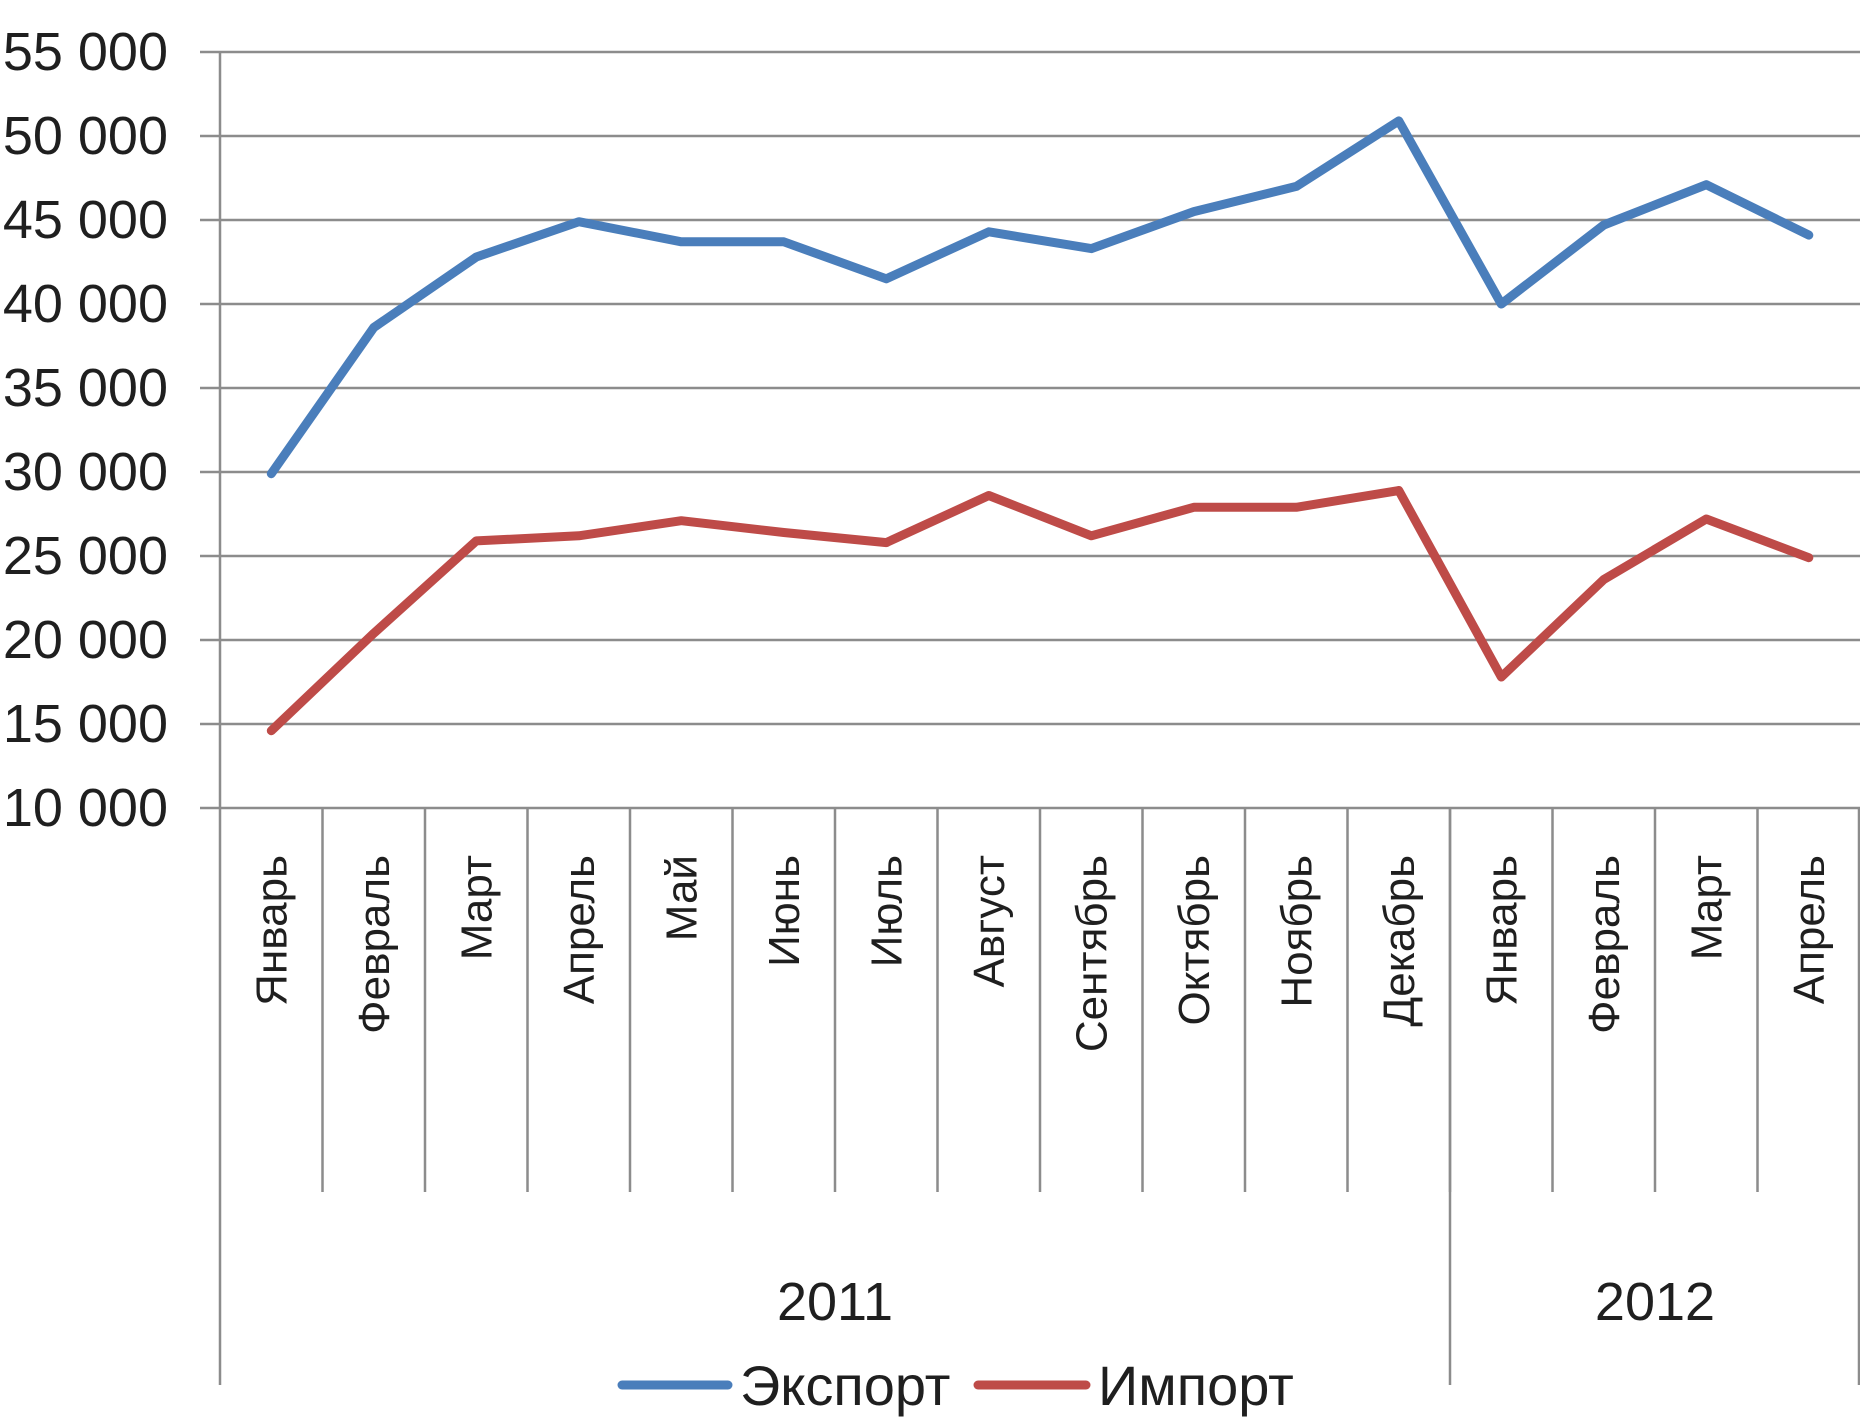 The width and height of the screenshot is (1860, 1420). Describe the element at coordinates (1296, 931) in the screenshot. I see `x-tick-label: Ноябрь` at that location.